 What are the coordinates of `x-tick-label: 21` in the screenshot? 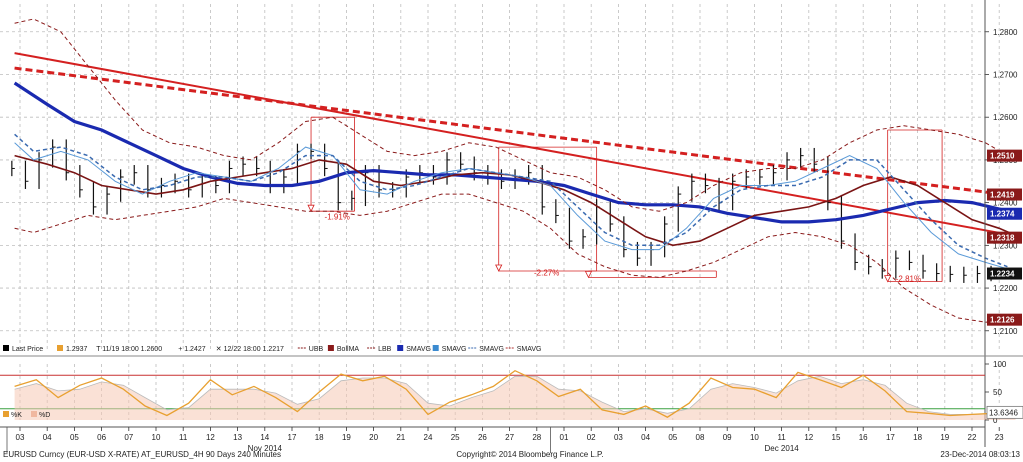 It's located at (400, 437).